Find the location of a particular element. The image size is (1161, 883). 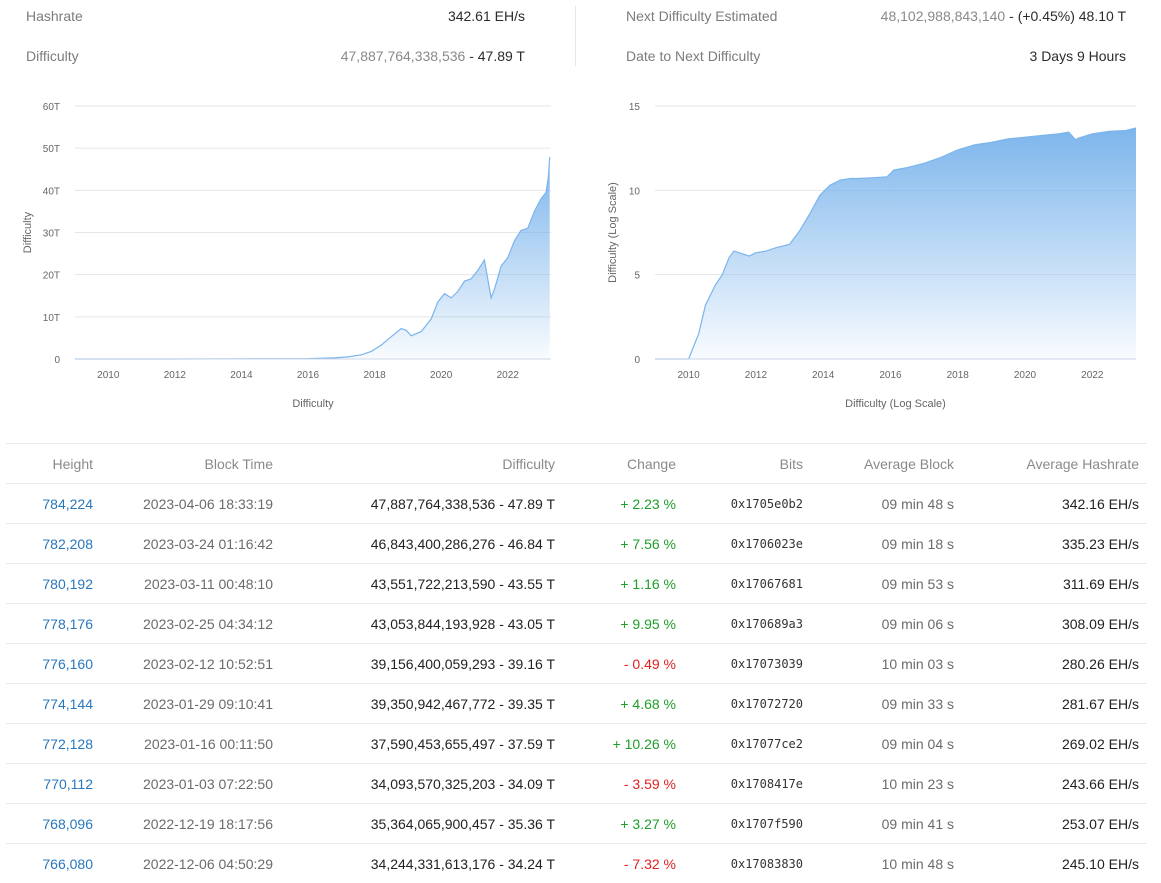

y-tick-label: 5 is located at coordinates (637, 276).